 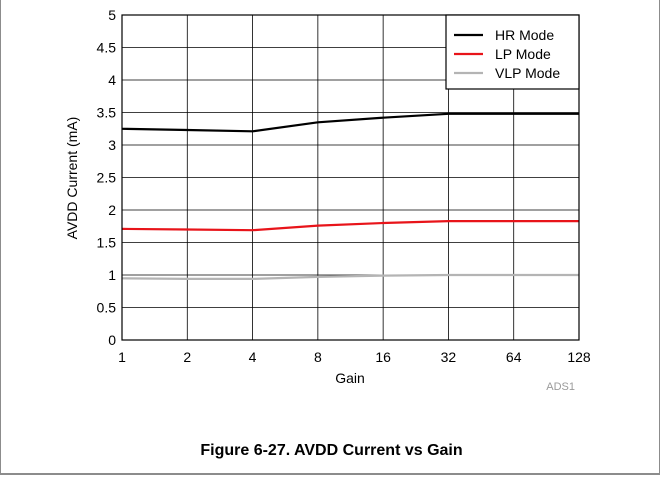 I want to click on y-tick-label: 4.5, so click(x=107, y=48).